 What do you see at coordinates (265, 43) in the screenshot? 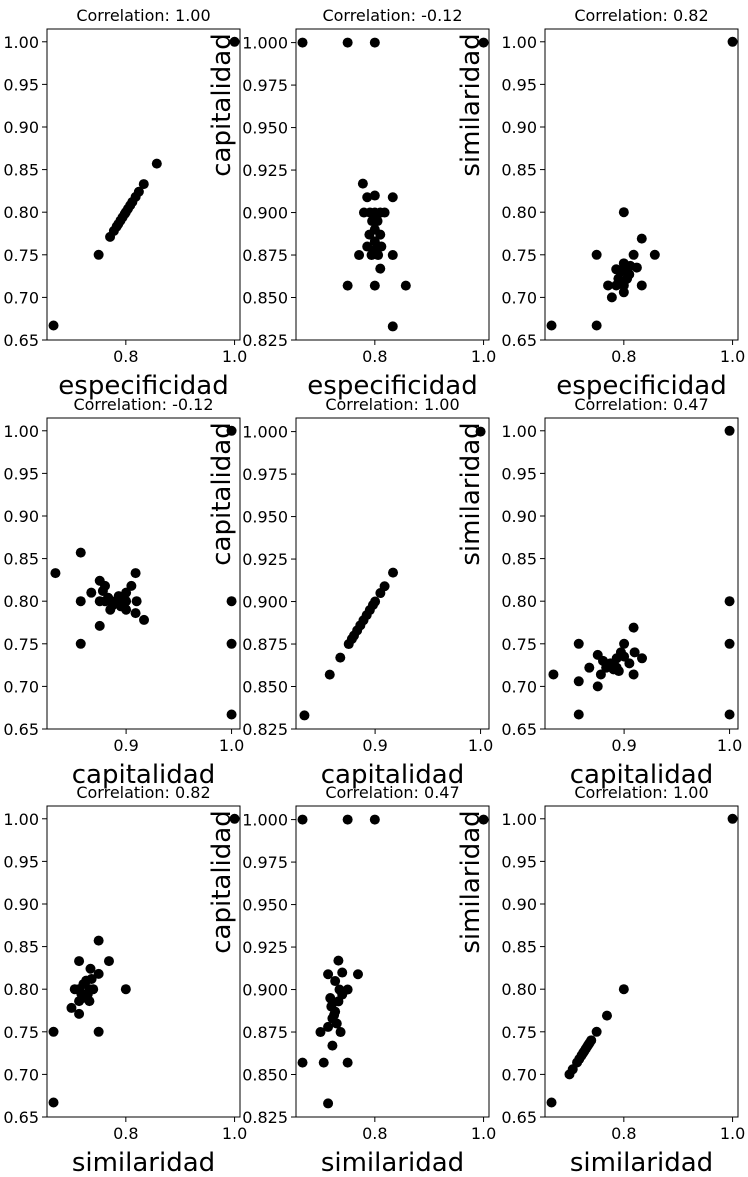
I see `y-tick-label: 1.000` at bounding box center [265, 43].